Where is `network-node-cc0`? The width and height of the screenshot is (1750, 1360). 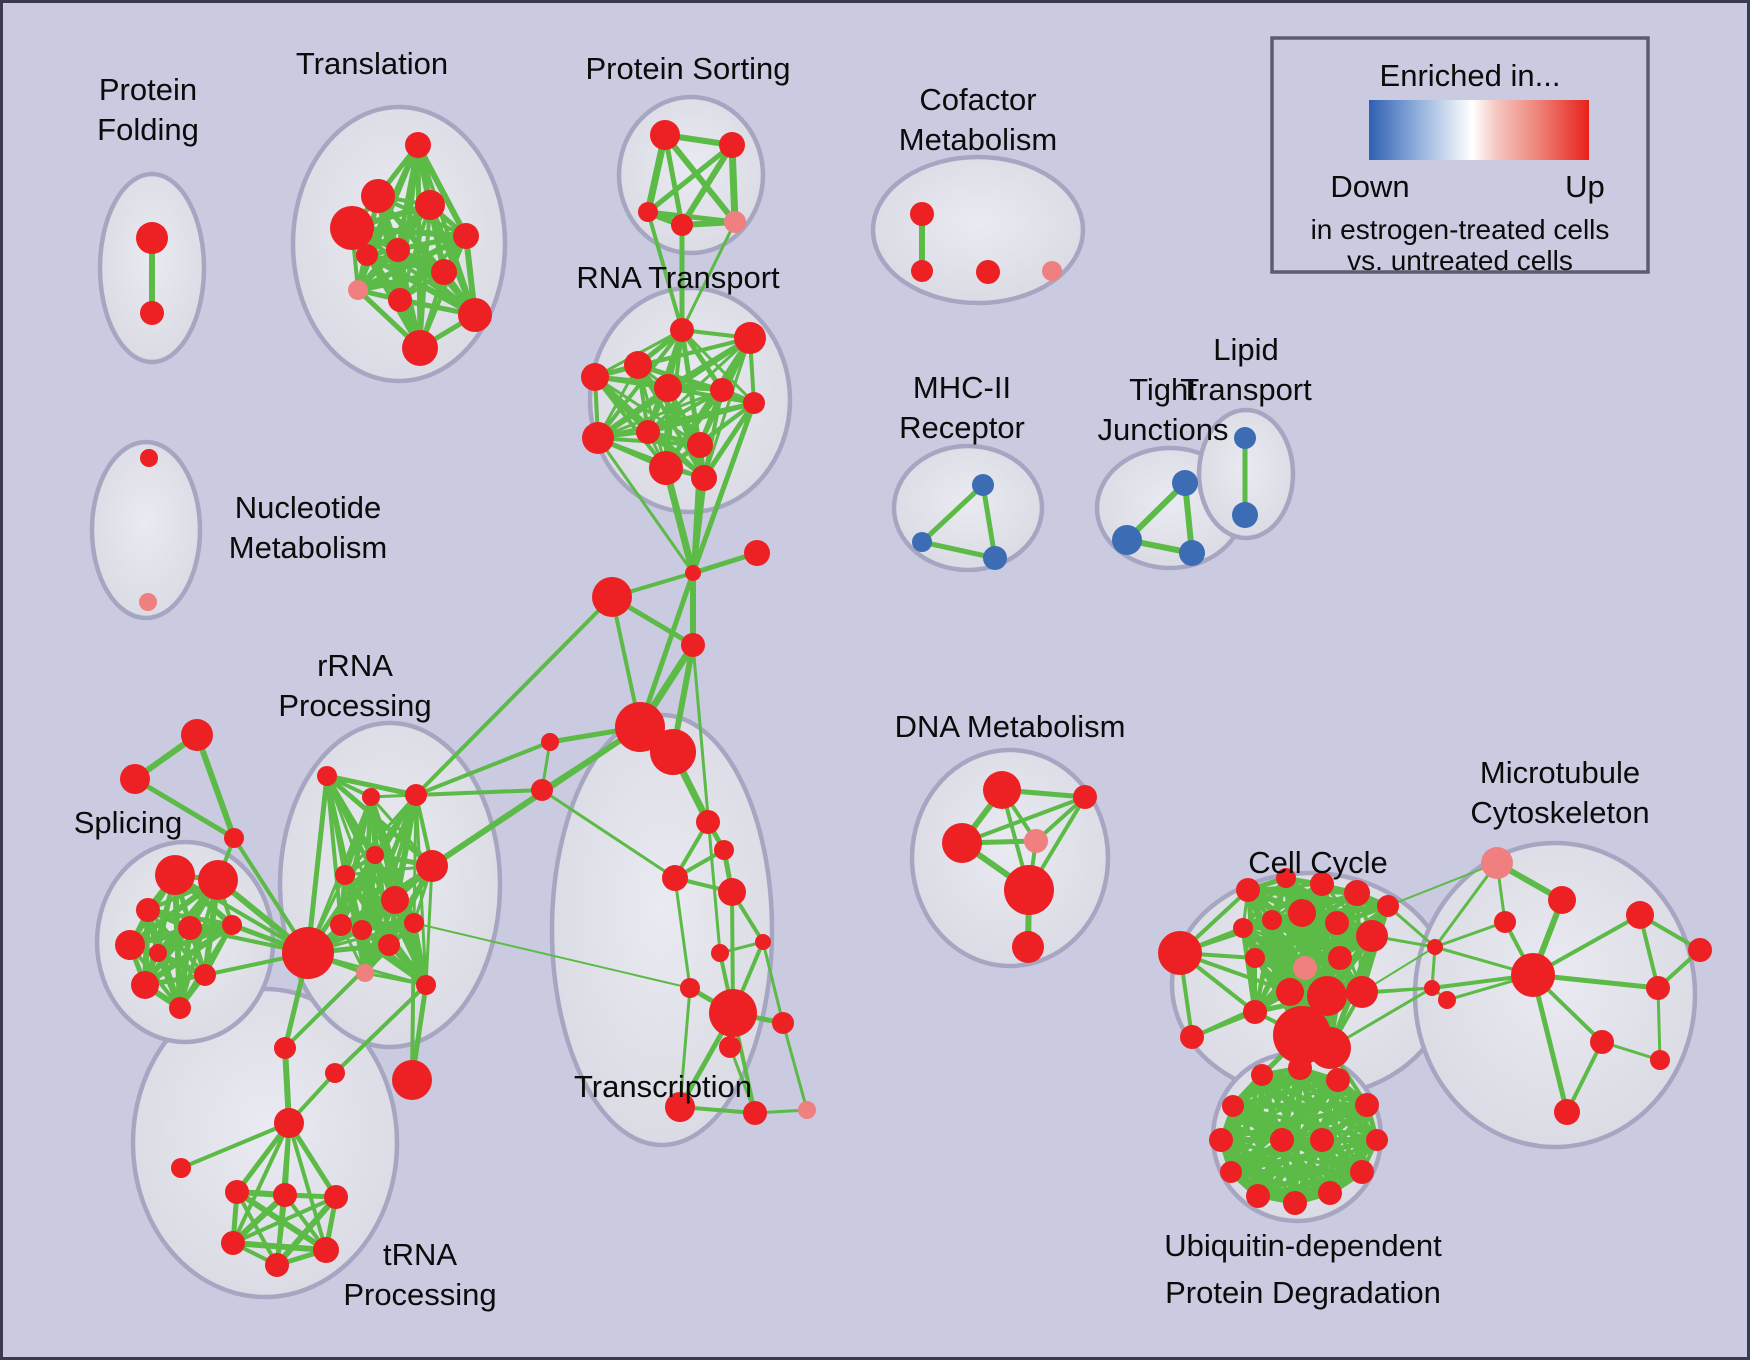
network-node-cc0 is located at coordinates (1180, 953).